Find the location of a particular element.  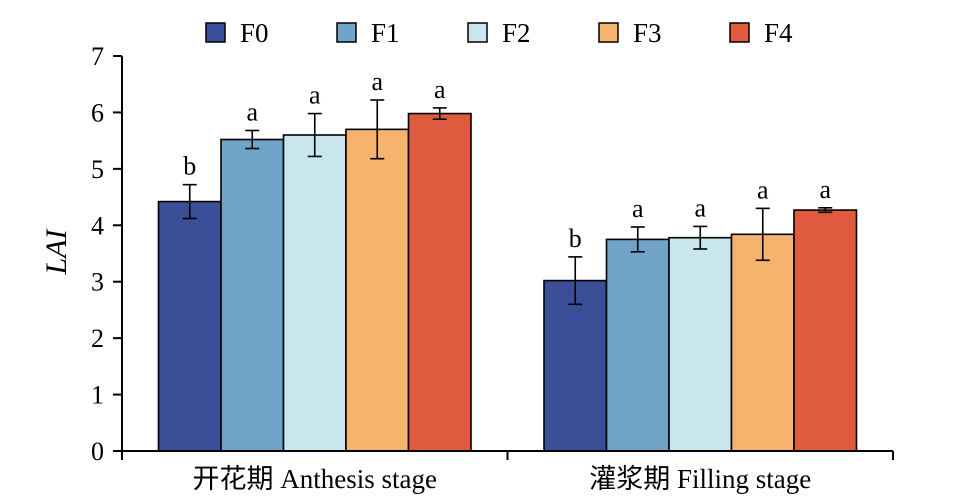

significance-label-f1-1: a is located at coordinates (252, 111).